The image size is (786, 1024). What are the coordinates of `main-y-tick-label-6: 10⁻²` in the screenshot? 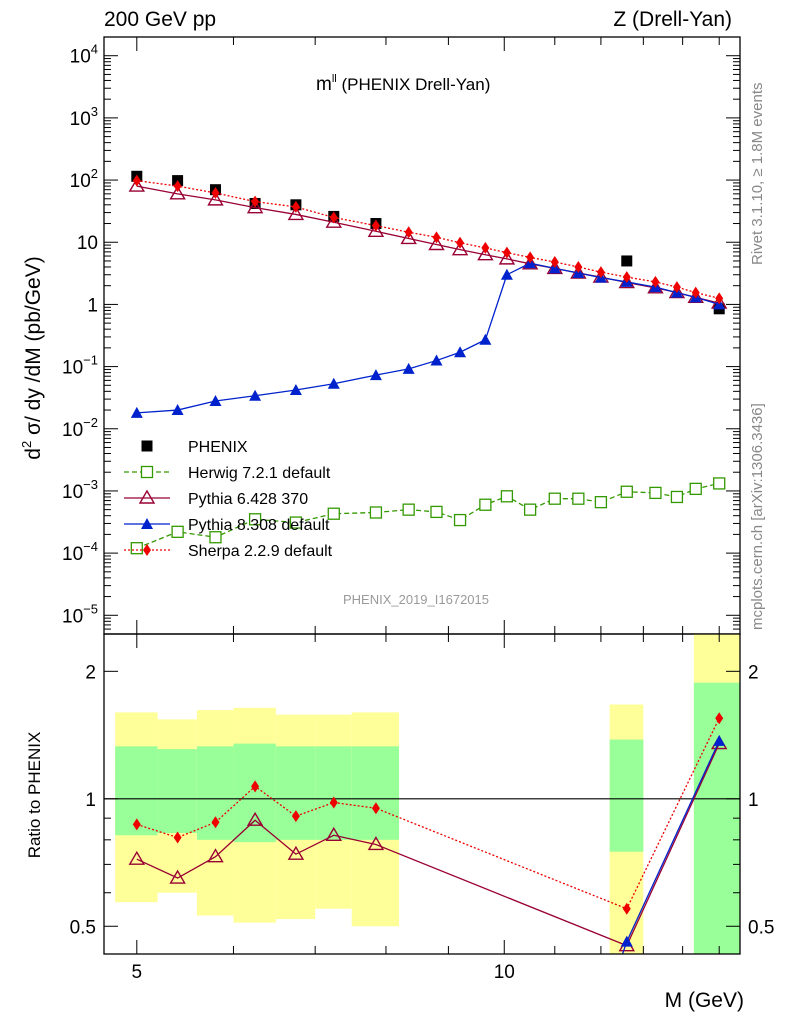 It's located at (80, 428).